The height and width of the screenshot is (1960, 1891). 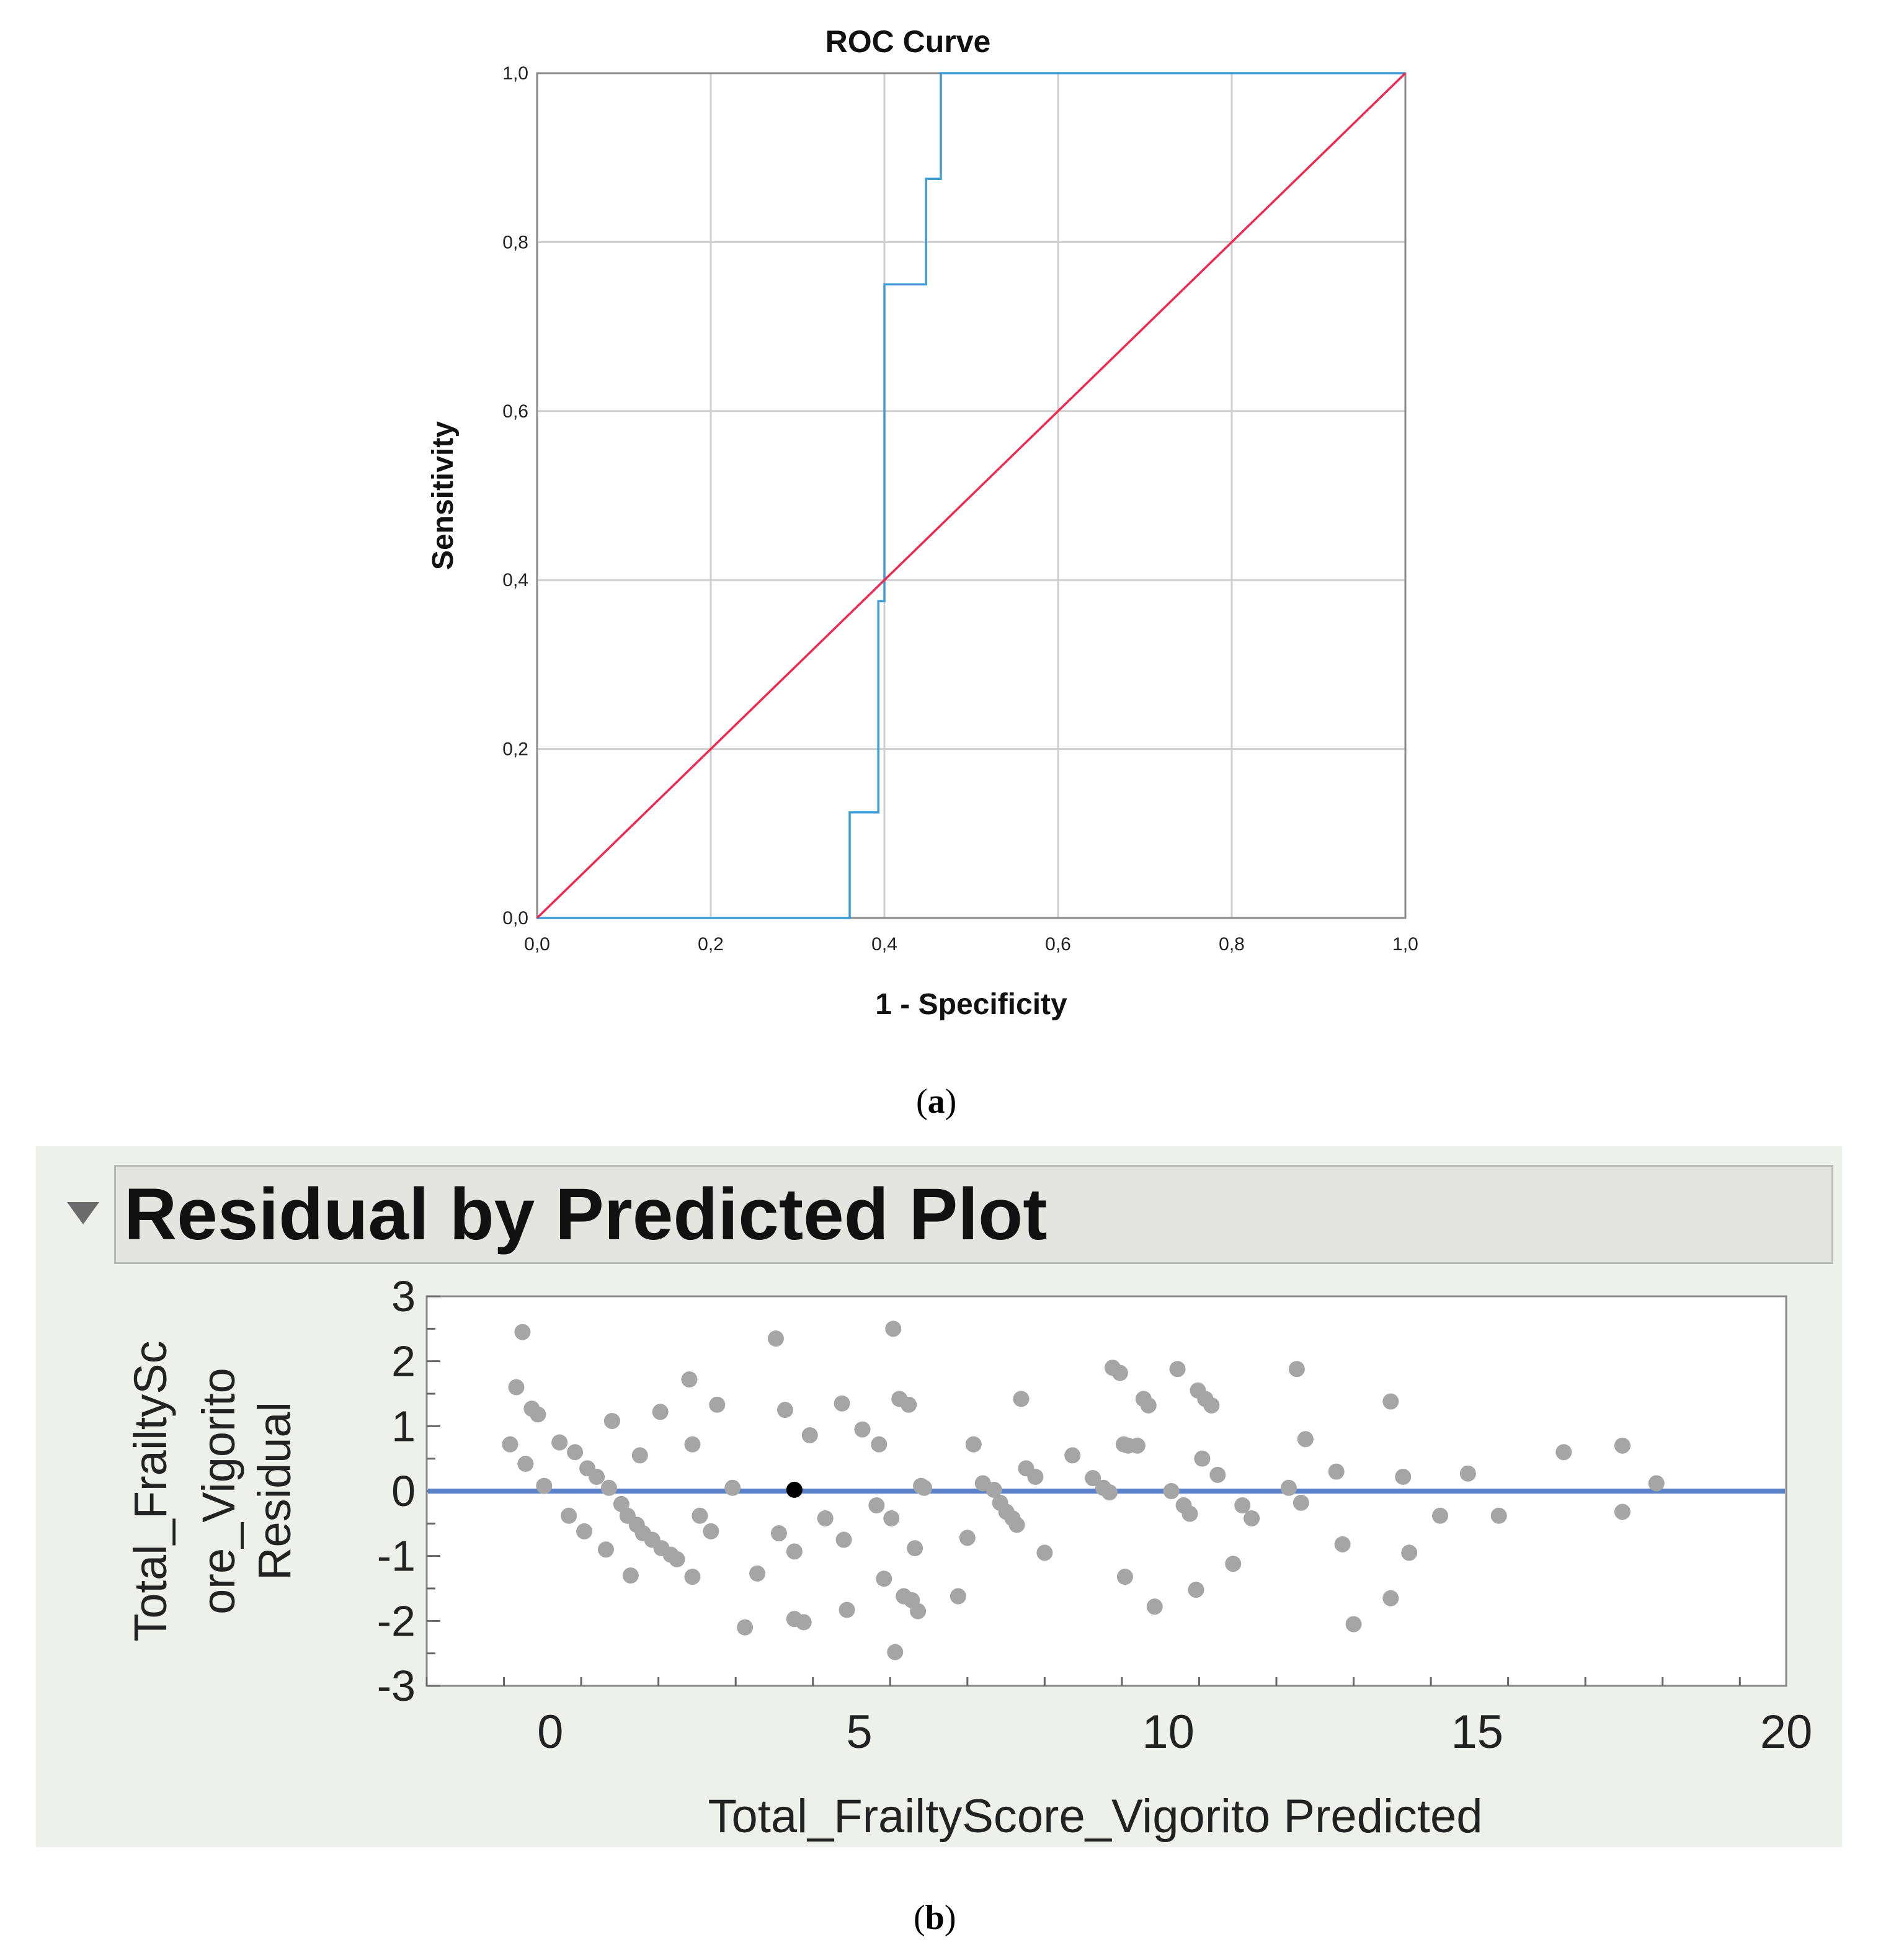 I want to click on caption-a: (a), so click(x=936, y=1101).